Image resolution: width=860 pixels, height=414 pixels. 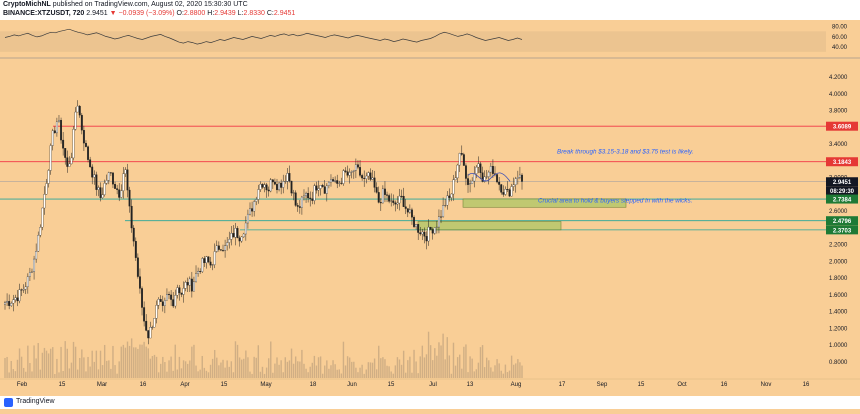 I want to click on y-tick-label: 0.8000, so click(x=838, y=363).